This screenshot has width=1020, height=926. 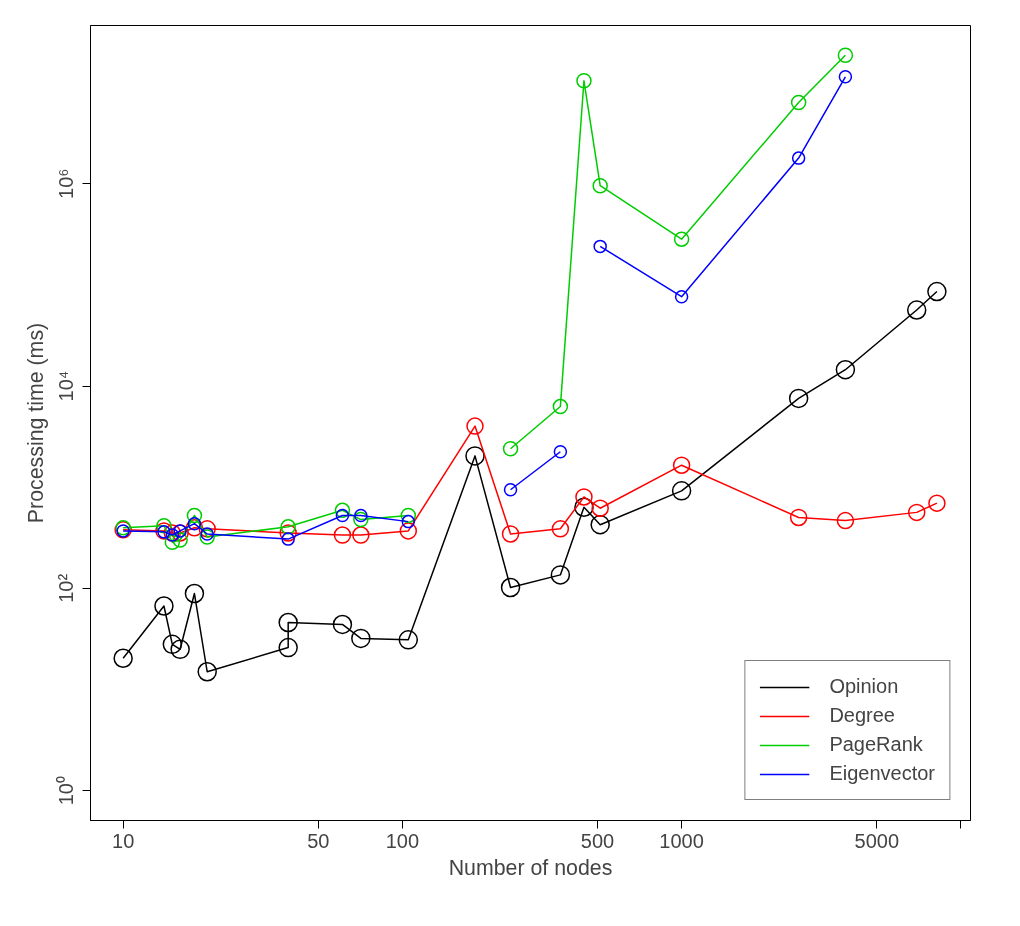 What do you see at coordinates (681, 840) in the screenshot?
I see `x-tick-label: 1000` at bounding box center [681, 840].